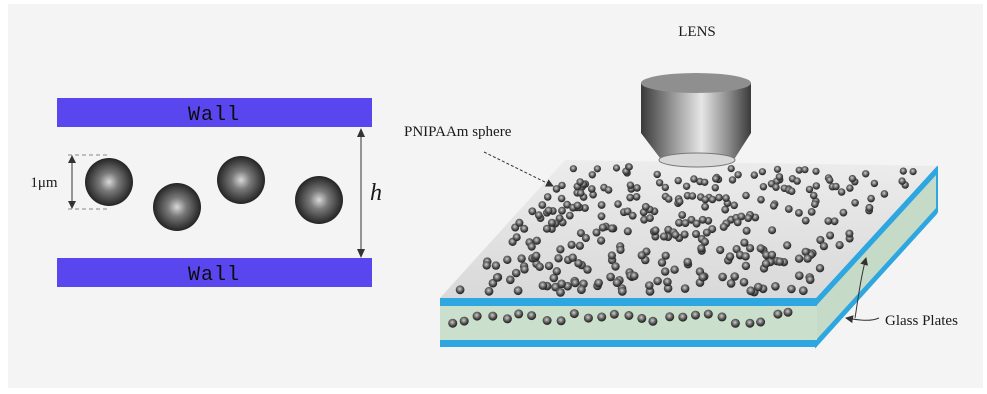  What do you see at coordinates (696, 83) in the screenshot?
I see `lens-barrel-top` at bounding box center [696, 83].